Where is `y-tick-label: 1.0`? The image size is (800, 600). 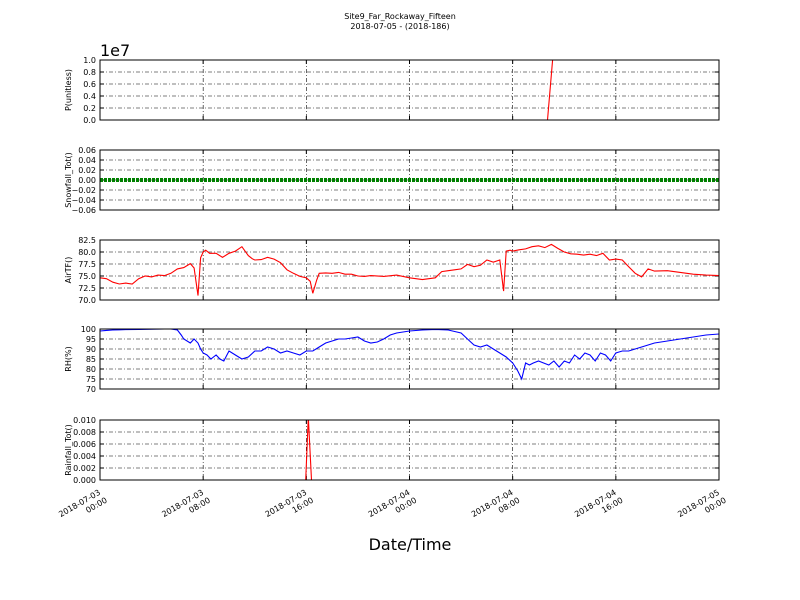 y-tick-label: 1.0 is located at coordinates (89, 60).